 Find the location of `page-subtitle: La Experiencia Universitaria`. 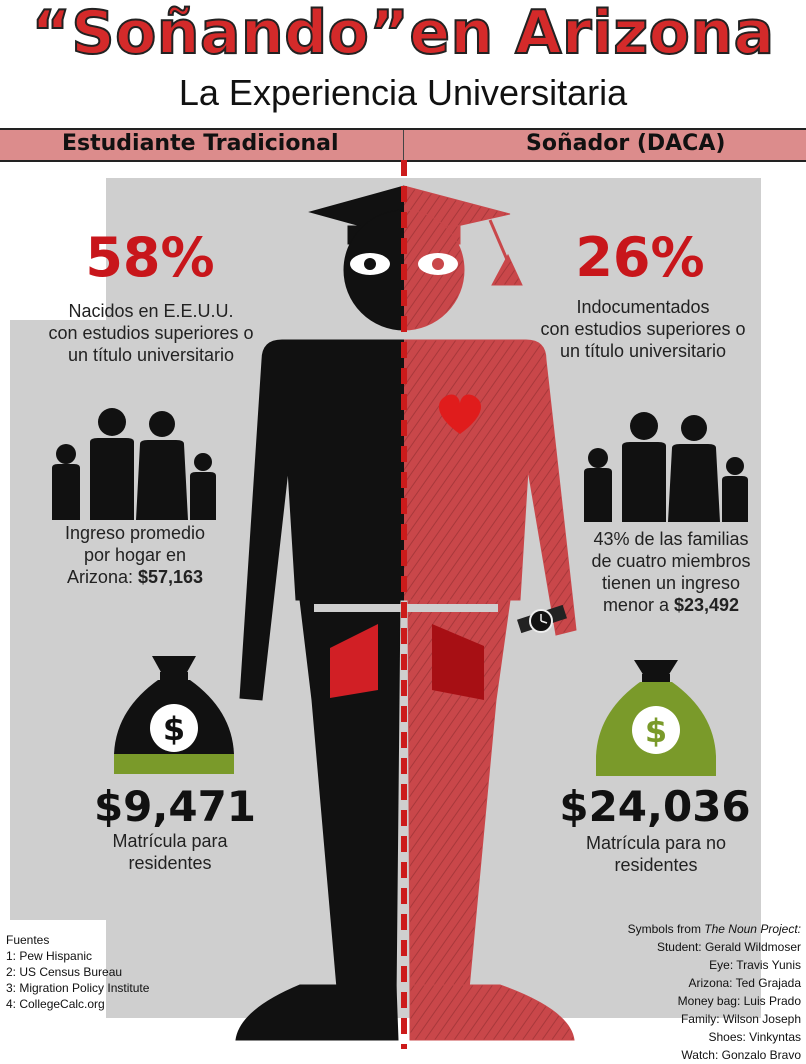

page-subtitle: La Experiencia Universitaria is located at coordinates (403, 92).